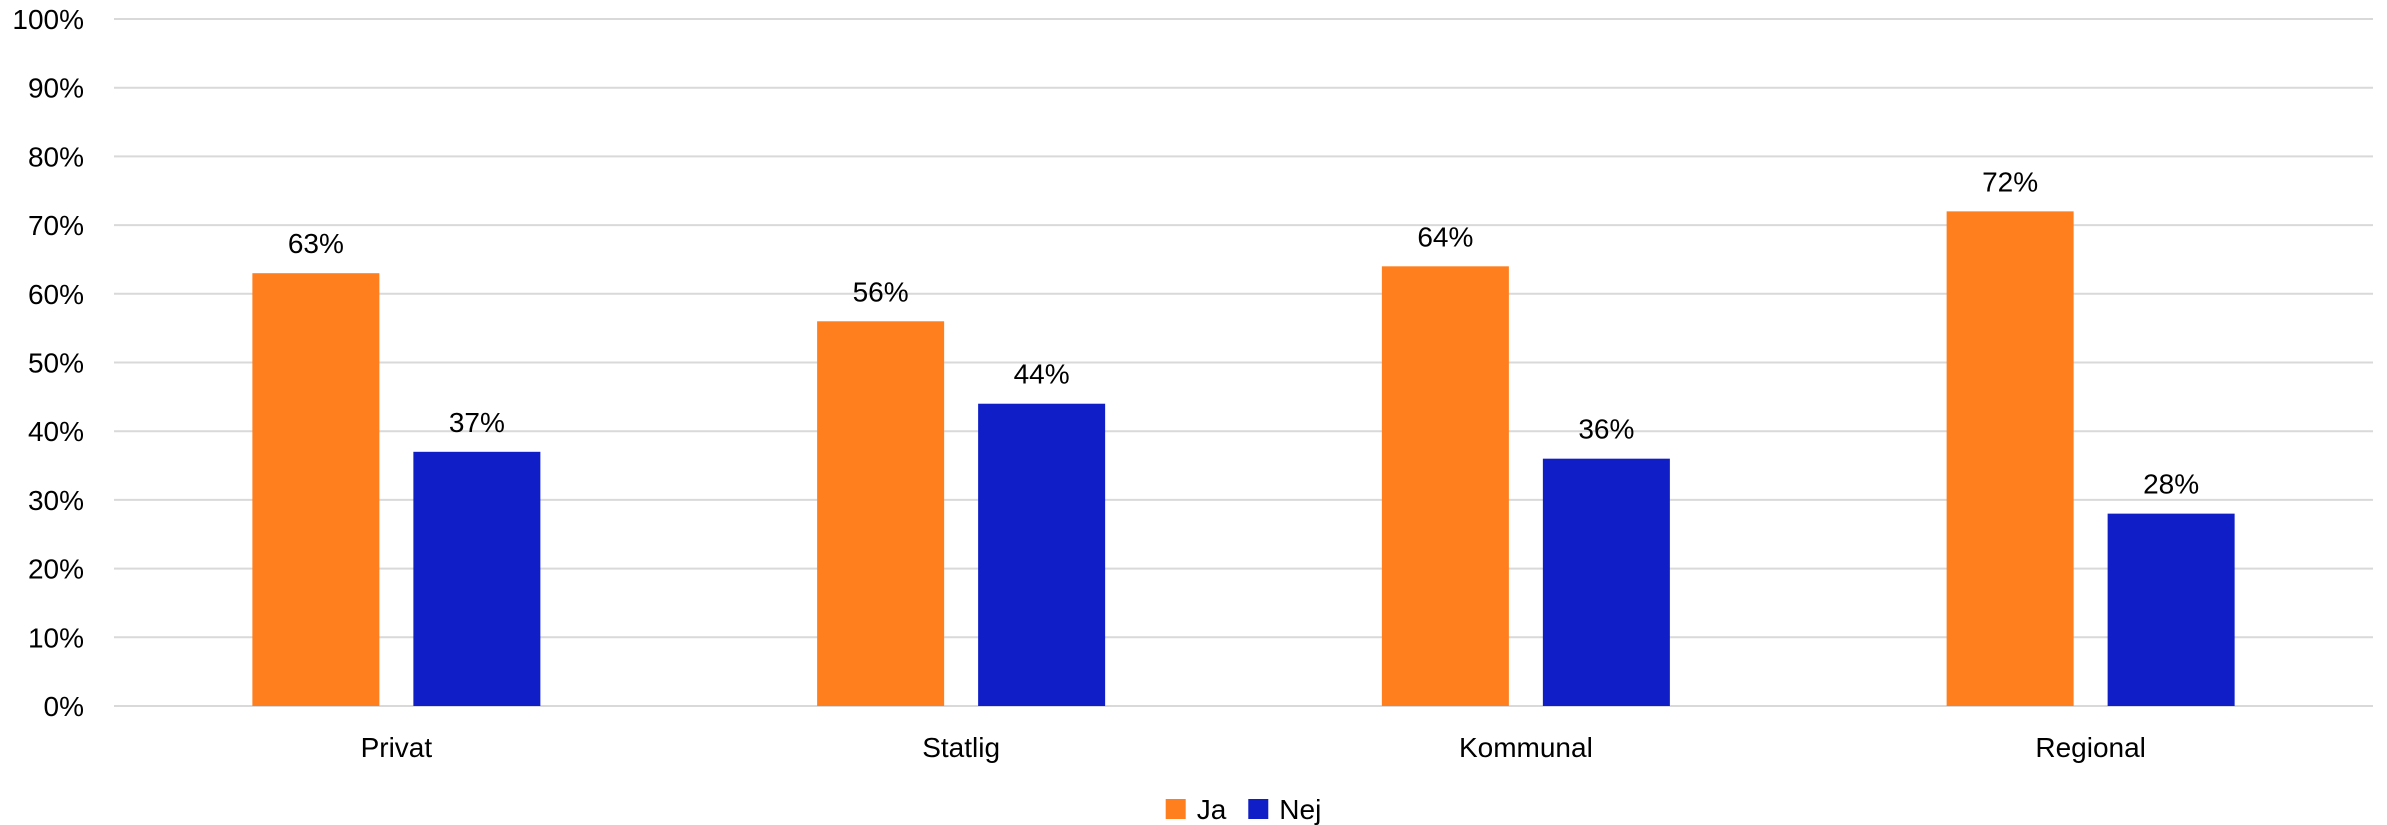 Image resolution: width=2387 pixels, height=825 pixels. What do you see at coordinates (56, 363) in the screenshot?
I see `y-tick-label: 50%` at bounding box center [56, 363].